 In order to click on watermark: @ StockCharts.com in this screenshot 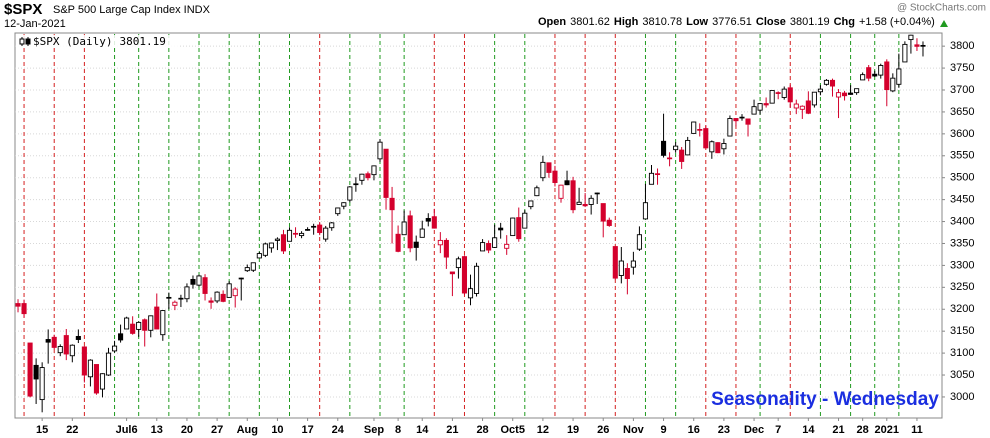, I will do `click(941, 8)`.